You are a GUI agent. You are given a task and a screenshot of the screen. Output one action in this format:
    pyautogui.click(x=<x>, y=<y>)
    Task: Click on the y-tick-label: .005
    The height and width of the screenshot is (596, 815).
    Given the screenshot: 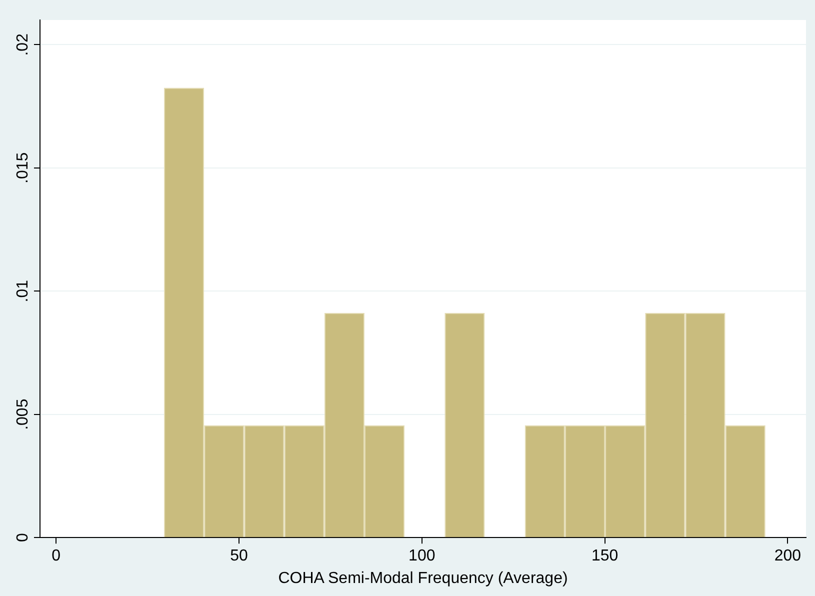 What is the action you would take?
    pyautogui.click(x=23, y=414)
    